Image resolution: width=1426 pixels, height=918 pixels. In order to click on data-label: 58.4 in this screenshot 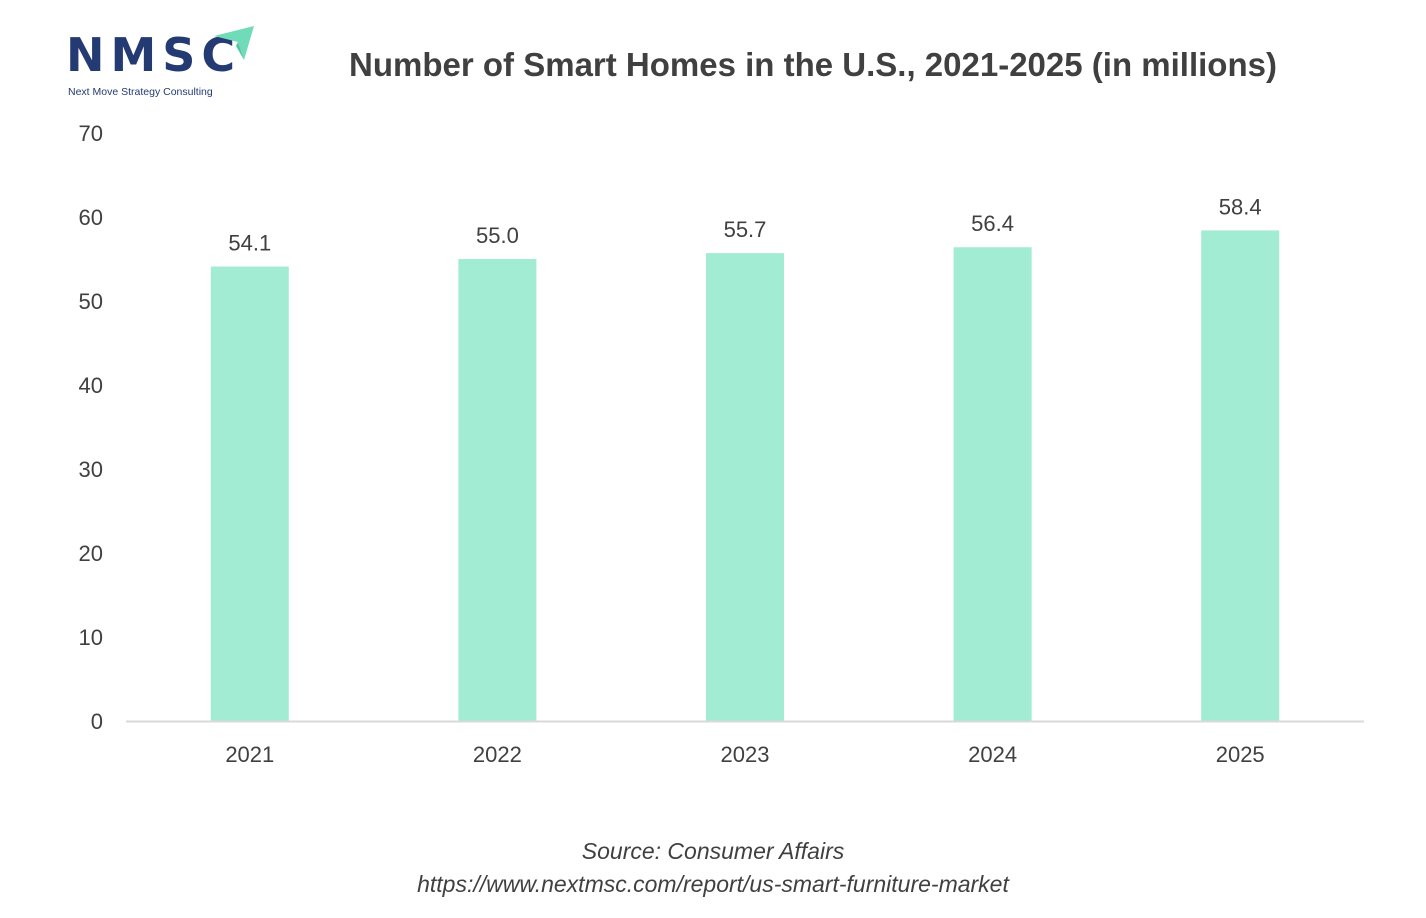, I will do `click(1240, 206)`.